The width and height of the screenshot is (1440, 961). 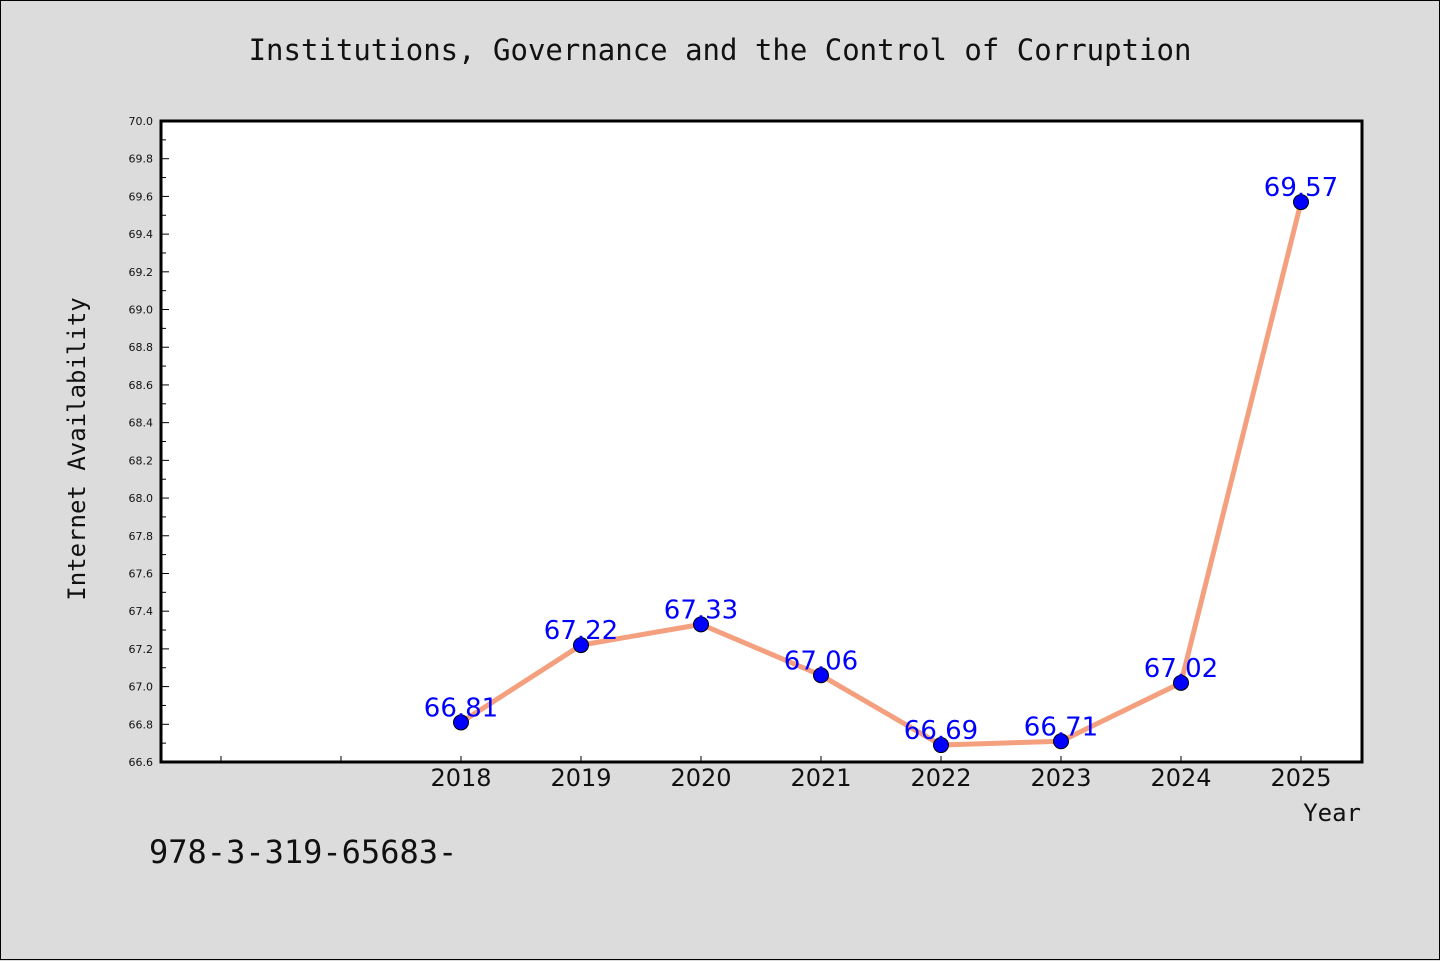 What do you see at coordinates (820, 778) in the screenshot?
I see `x-tick-label: 2021` at bounding box center [820, 778].